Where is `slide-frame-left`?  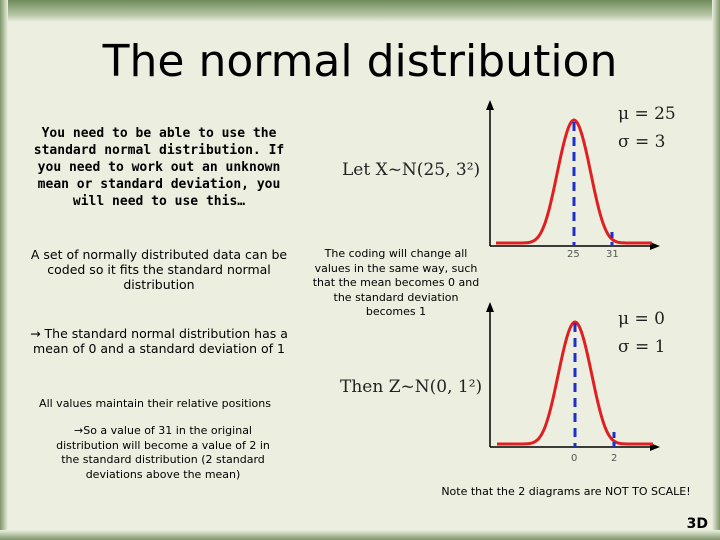 slide-frame-left is located at coordinates (4, 270).